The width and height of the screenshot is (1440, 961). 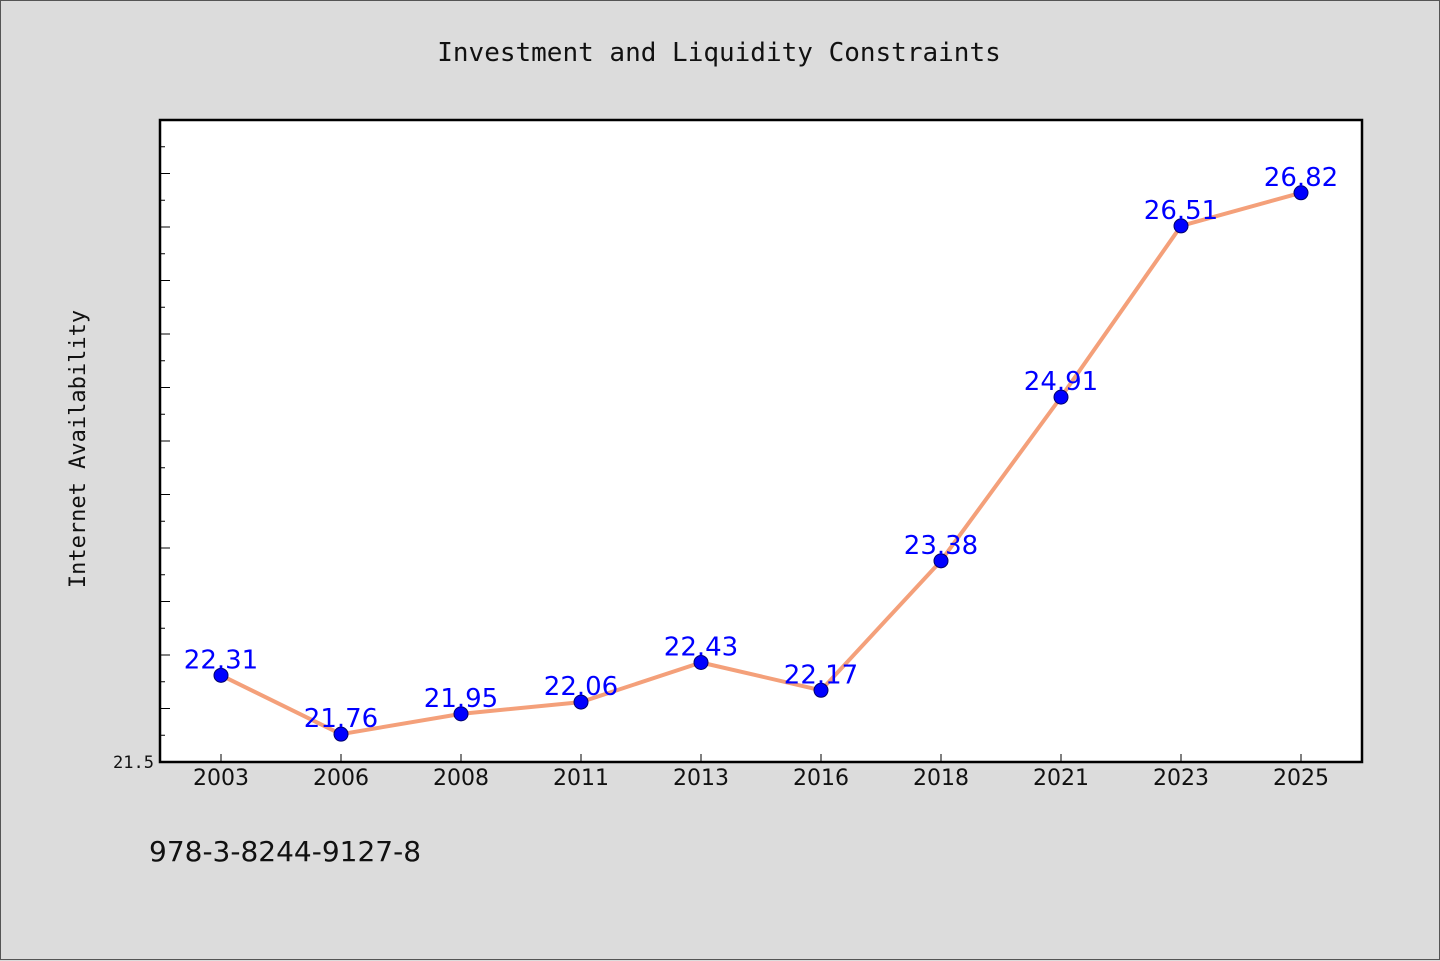 What do you see at coordinates (581, 778) in the screenshot?
I see `x-tick-label: 2011` at bounding box center [581, 778].